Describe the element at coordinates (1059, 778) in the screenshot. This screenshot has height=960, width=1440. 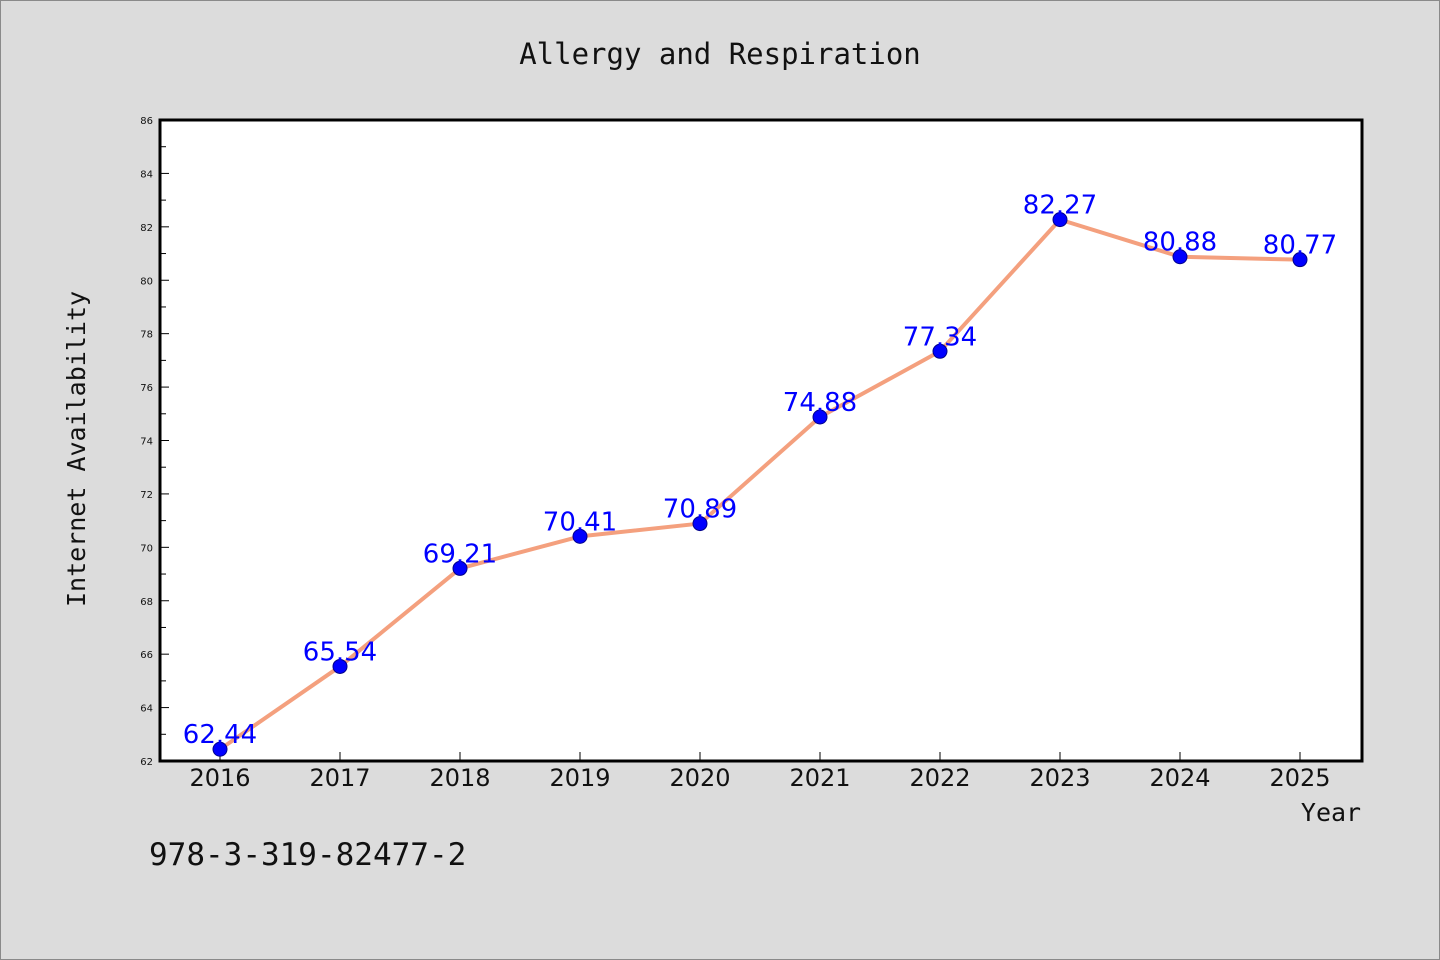
I see `x-tick-label: 2023` at that location.